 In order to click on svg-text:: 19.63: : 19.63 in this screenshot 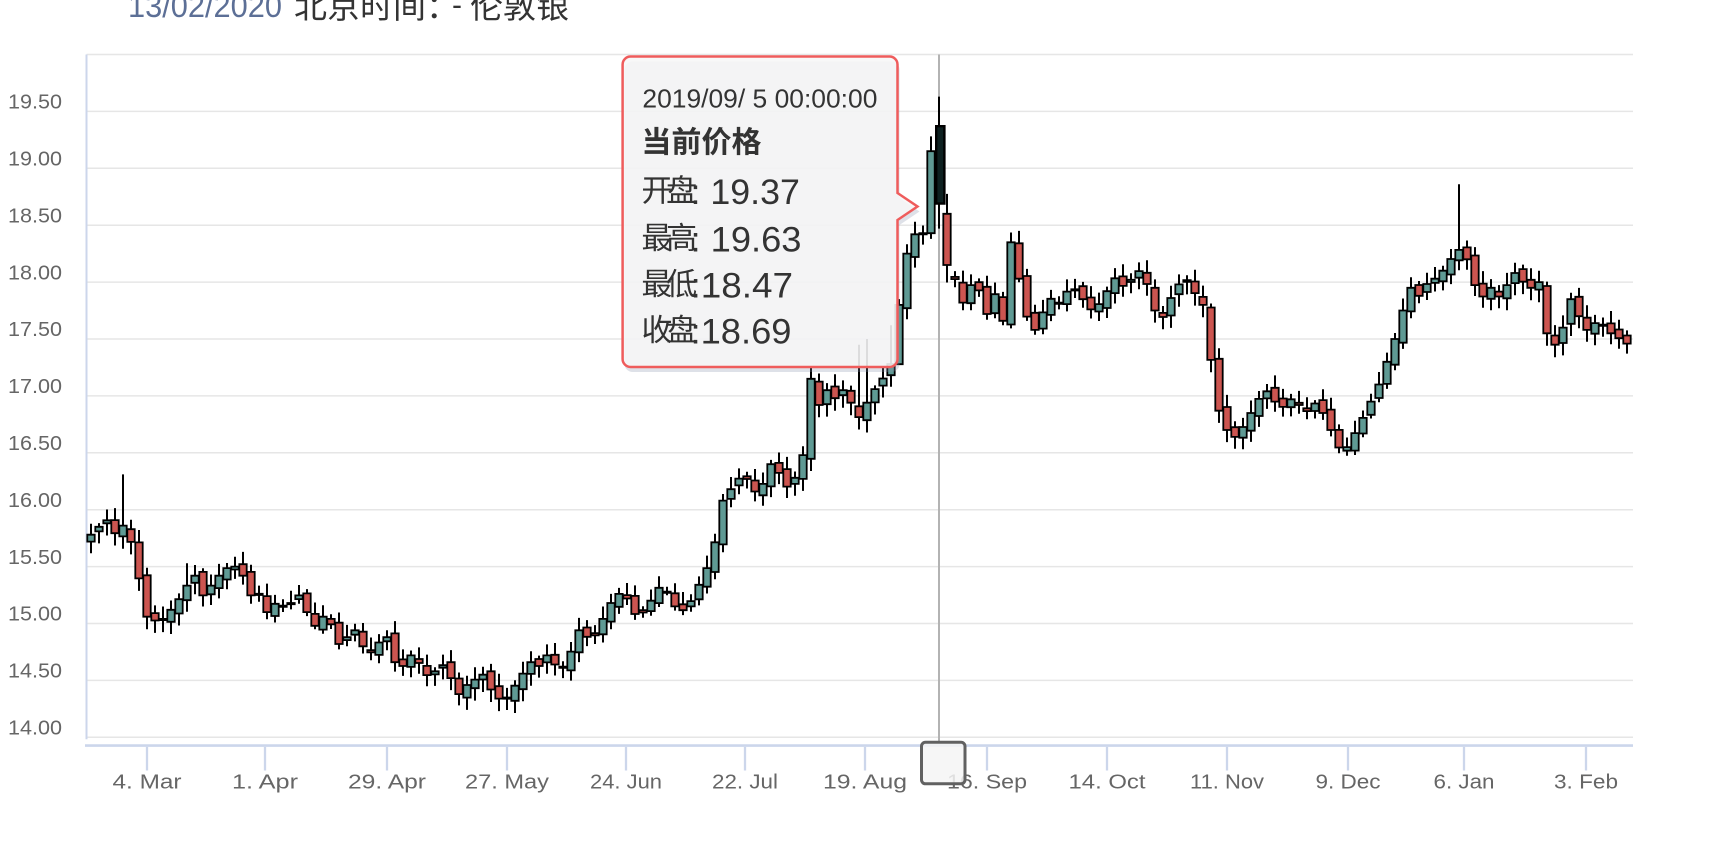, I will do `click(746, 240)`.